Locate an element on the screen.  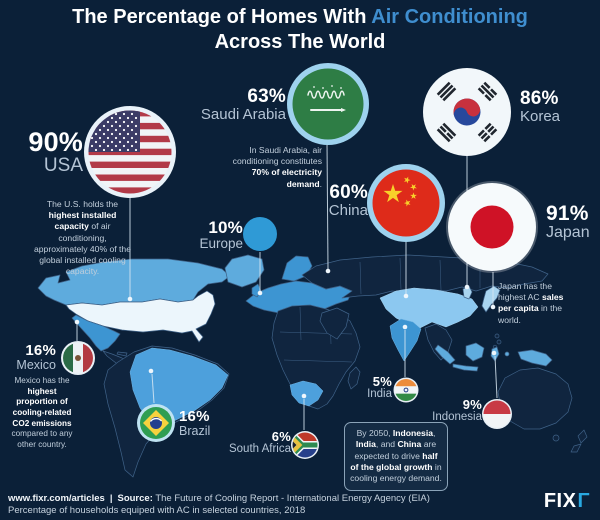
fixr-logo-text: FIX is located at coordinates (560, 501).